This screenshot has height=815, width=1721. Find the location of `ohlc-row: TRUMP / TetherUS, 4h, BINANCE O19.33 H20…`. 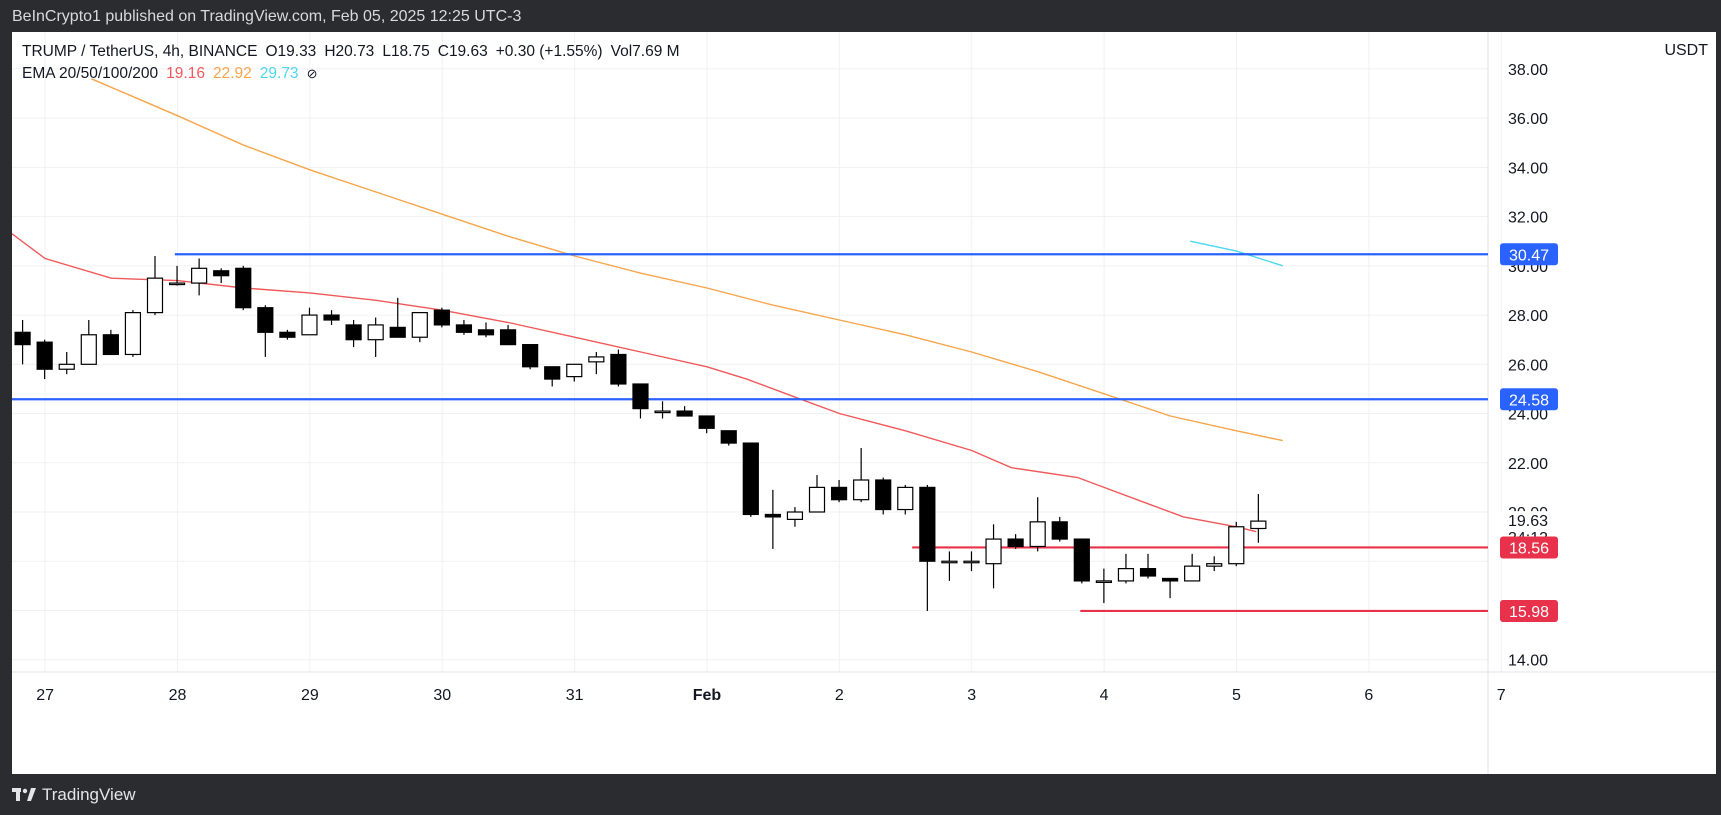

ohlc-row: TRUMP / TetherUS, 4h, BINANCE O19.33 H20… is located at coordinates (351, 52).